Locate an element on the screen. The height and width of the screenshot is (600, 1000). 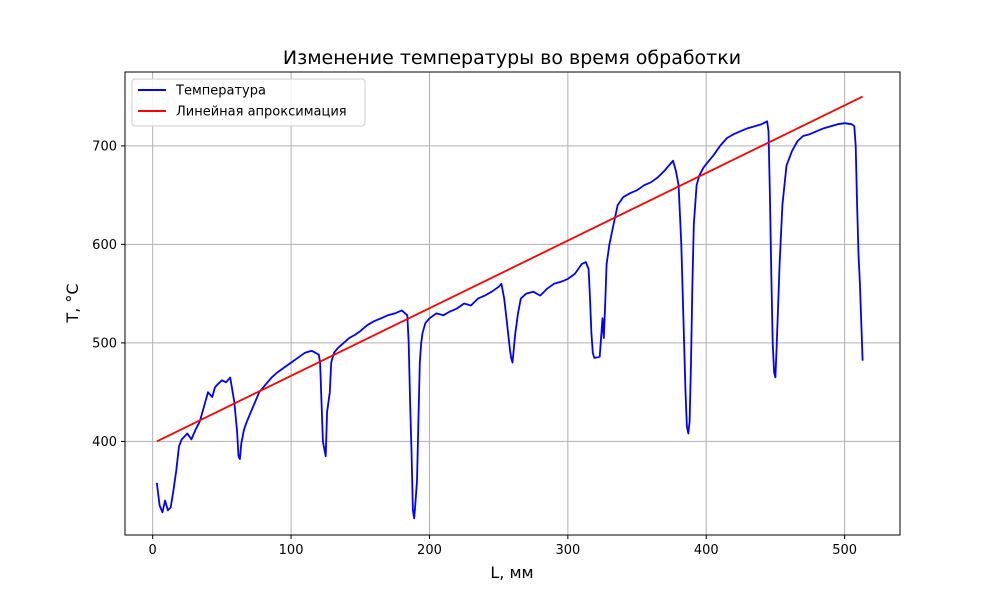
legend-box is located at coordinates (248, 102).